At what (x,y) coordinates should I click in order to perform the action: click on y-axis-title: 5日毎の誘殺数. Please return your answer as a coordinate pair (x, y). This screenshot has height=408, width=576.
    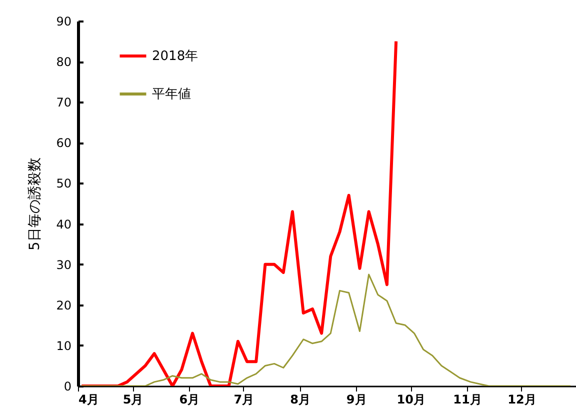
    Looking at the image, I should click on (35, 204).